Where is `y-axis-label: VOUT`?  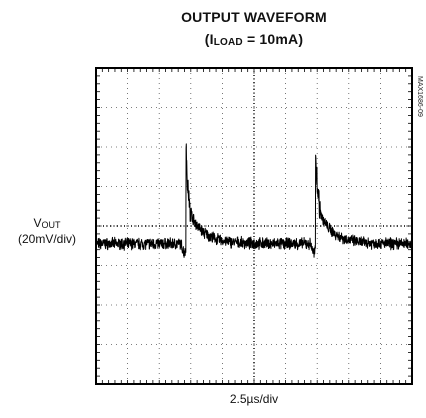
y-axis-label: VOUT is located at coordinates (47, 224).